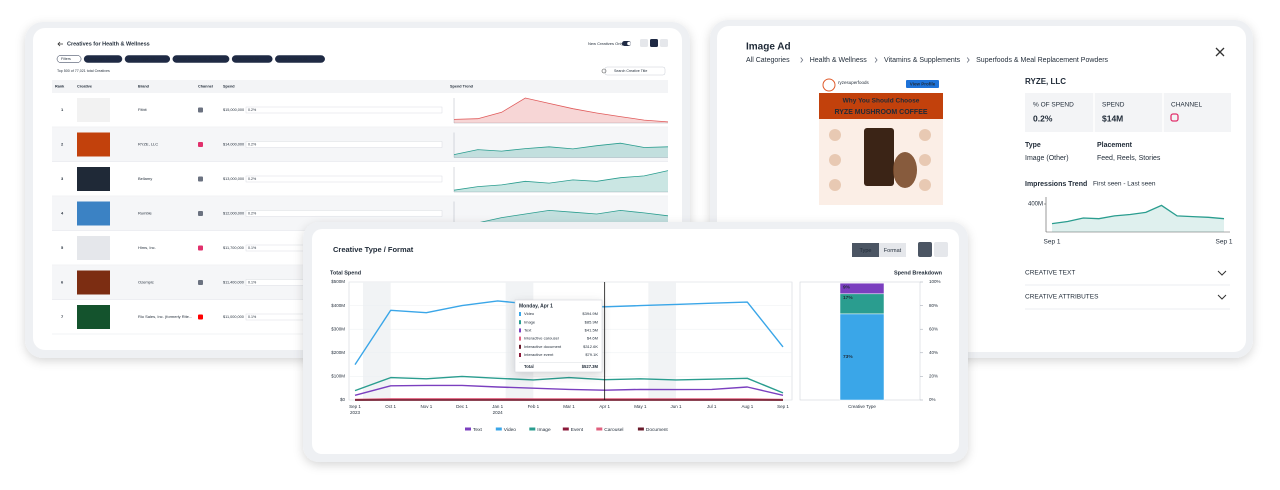 The image size is (1280, 490). Describe the element at coordinates (146, 282) in the screenshot. I see `brand: Ozempic` at that location.